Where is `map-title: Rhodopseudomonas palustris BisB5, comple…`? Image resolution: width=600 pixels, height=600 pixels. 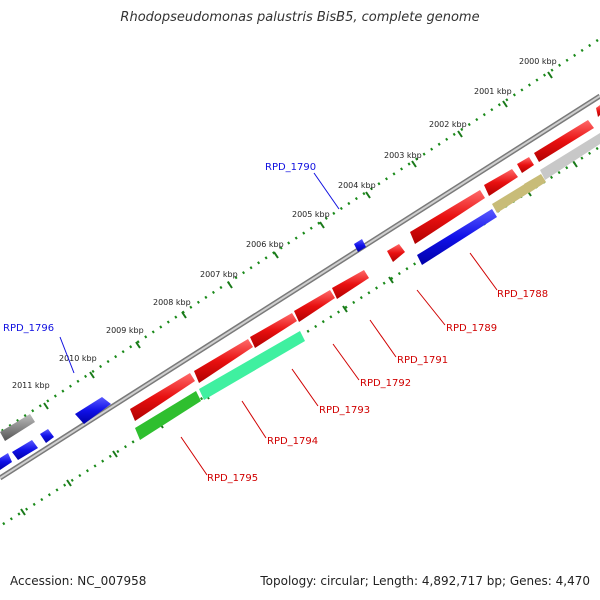
map-title: Rhodopseudomonas palustris BisB5, comple… is located at coordinates (300, 17).